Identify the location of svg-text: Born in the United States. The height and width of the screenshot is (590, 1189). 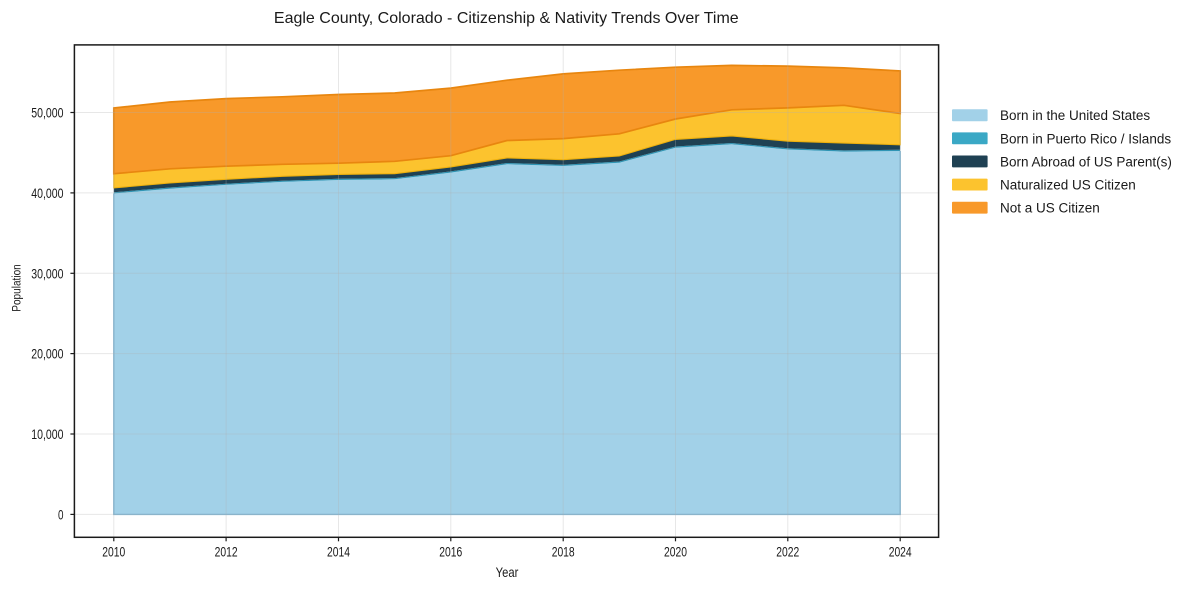
(1075, 115).